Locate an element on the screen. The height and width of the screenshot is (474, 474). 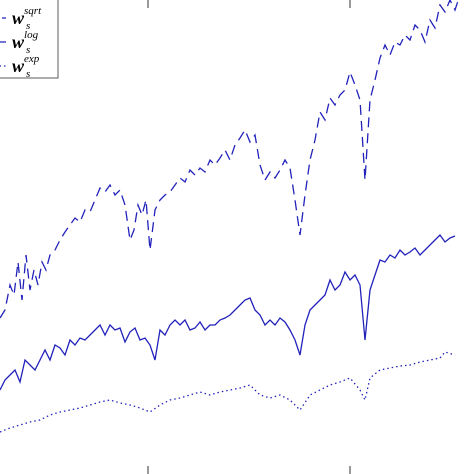
legend-label: wexp s is located at coordinates (26, 66).